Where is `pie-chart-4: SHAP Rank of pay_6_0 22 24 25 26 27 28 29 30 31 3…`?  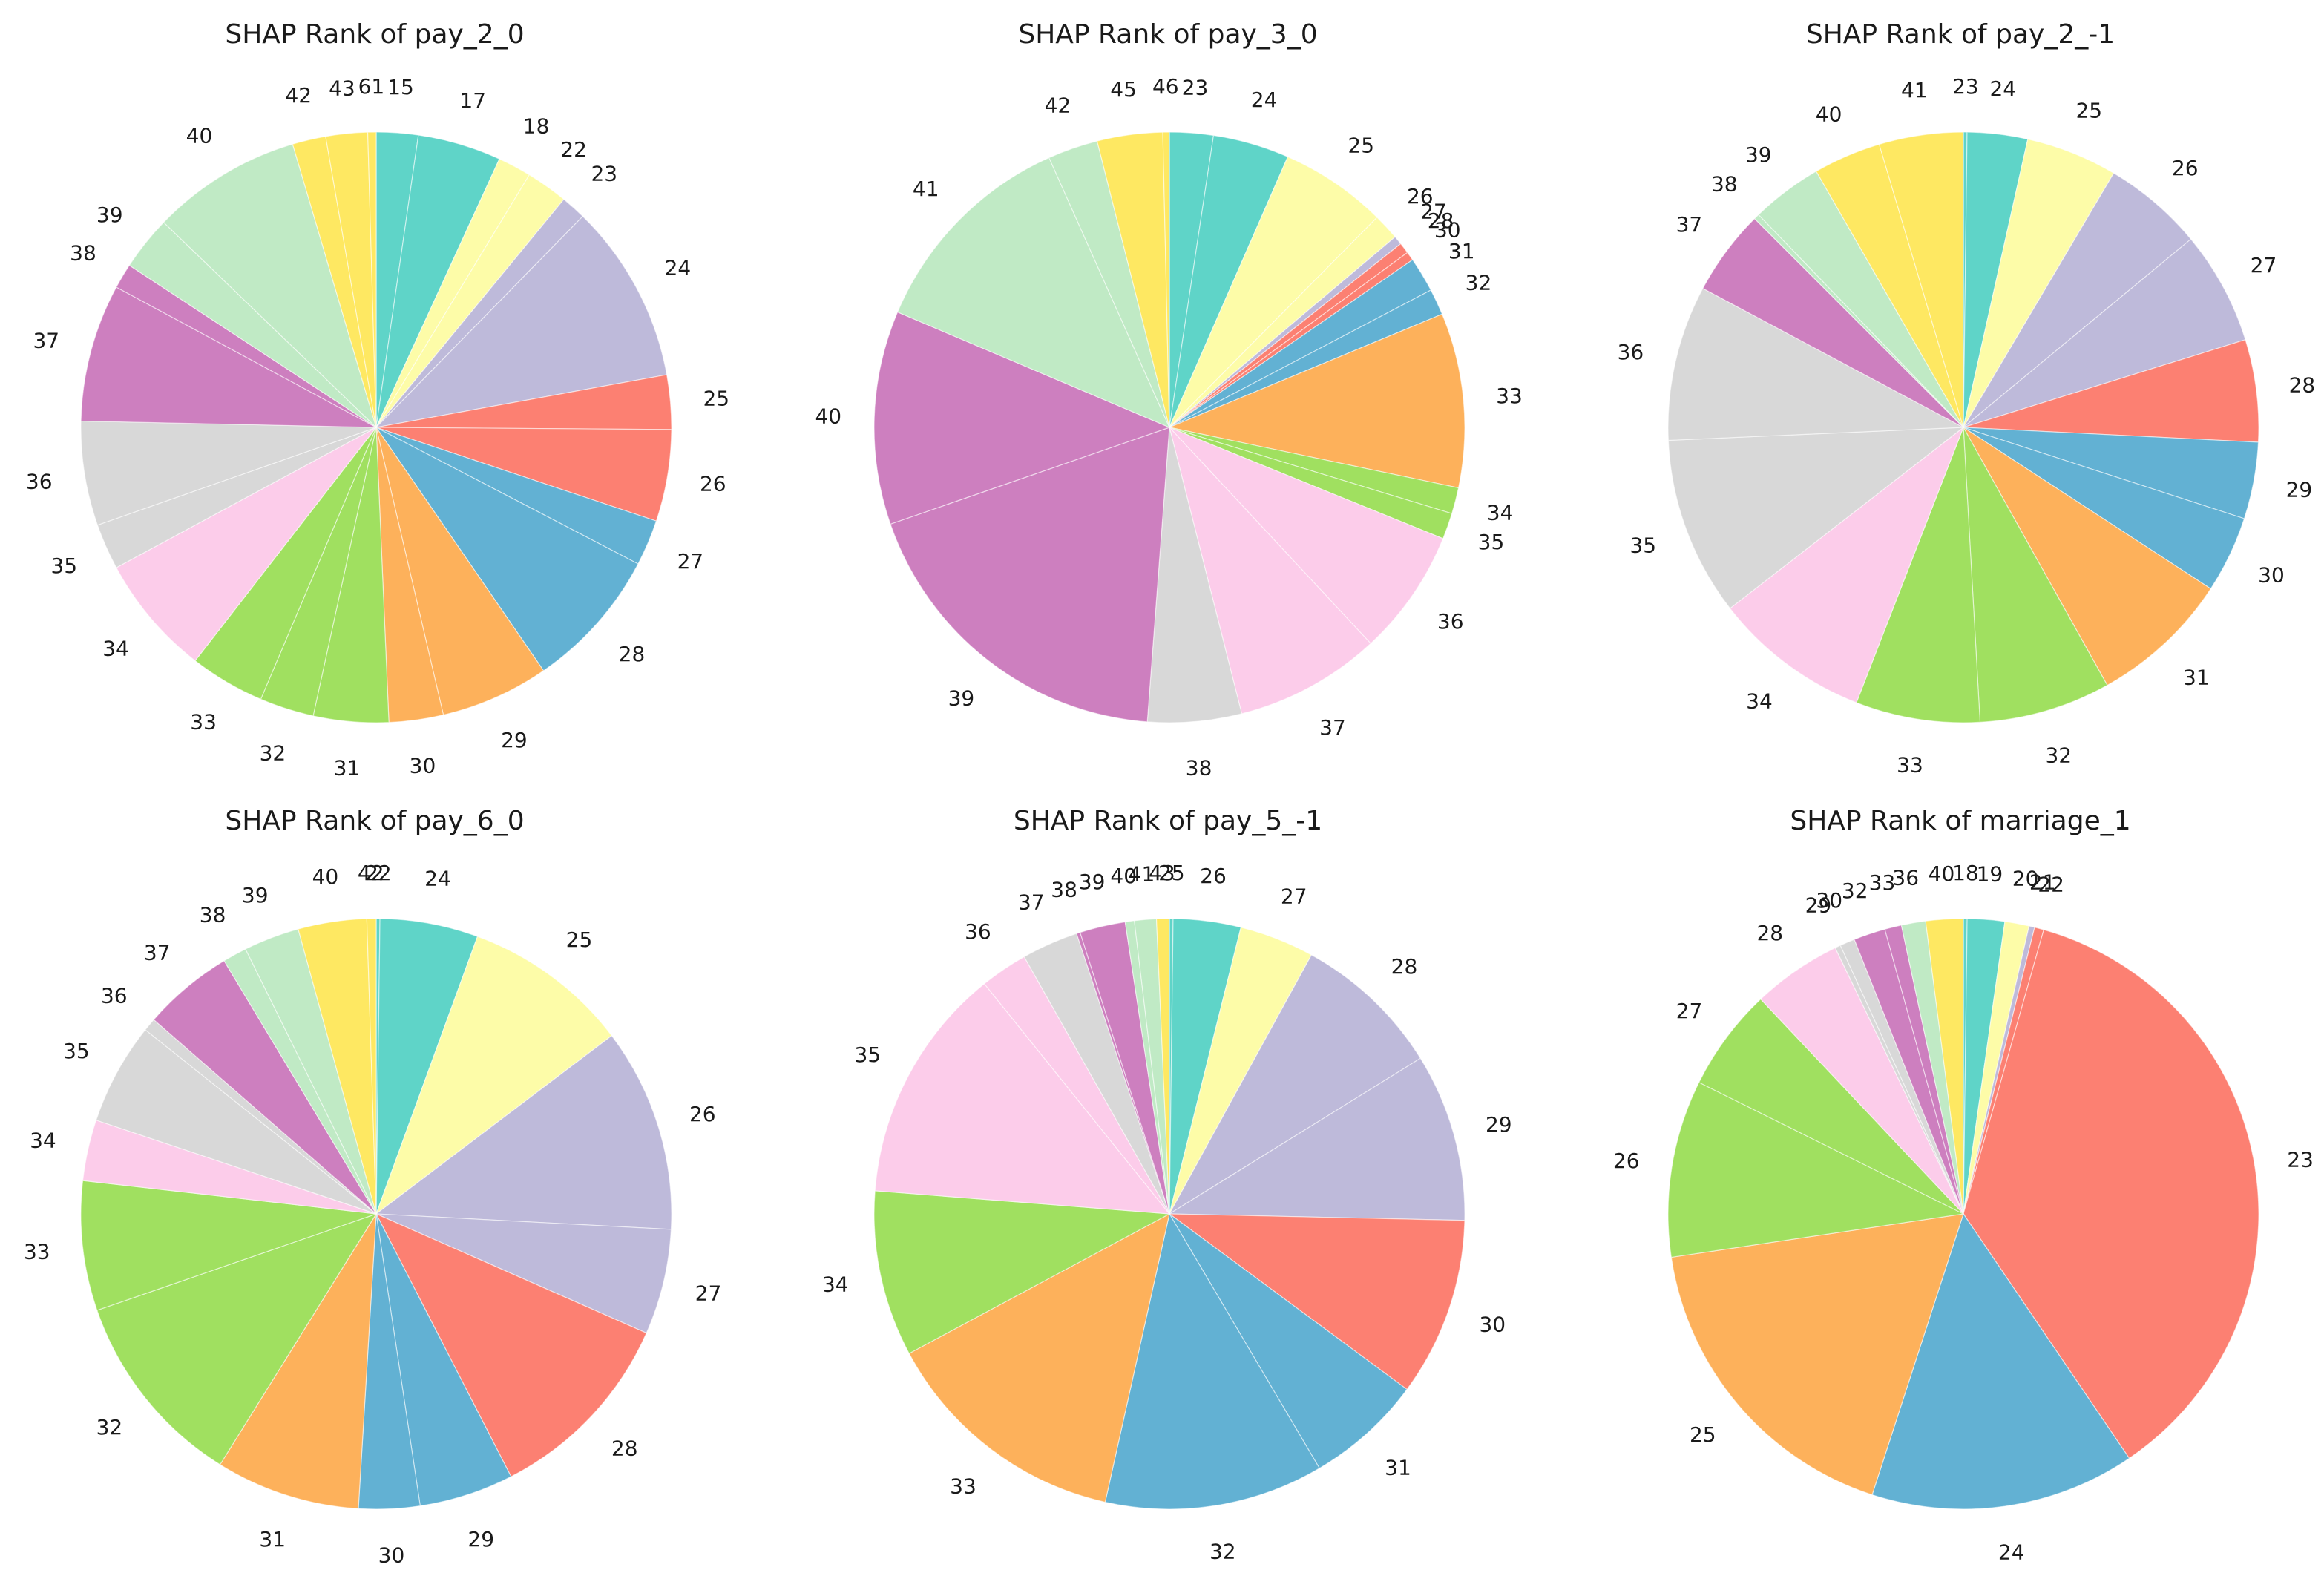 pie-chart-4: SHAP Rank of pay_6_0 22 24 25 26 27 28 29 30 31 3… is located at coordinates (372, 1187).